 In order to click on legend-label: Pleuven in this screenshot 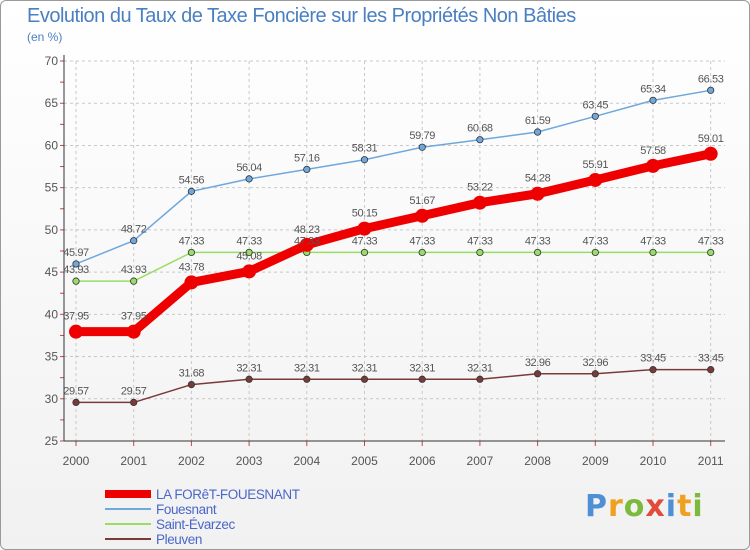, I will do `click(179, 539)`.